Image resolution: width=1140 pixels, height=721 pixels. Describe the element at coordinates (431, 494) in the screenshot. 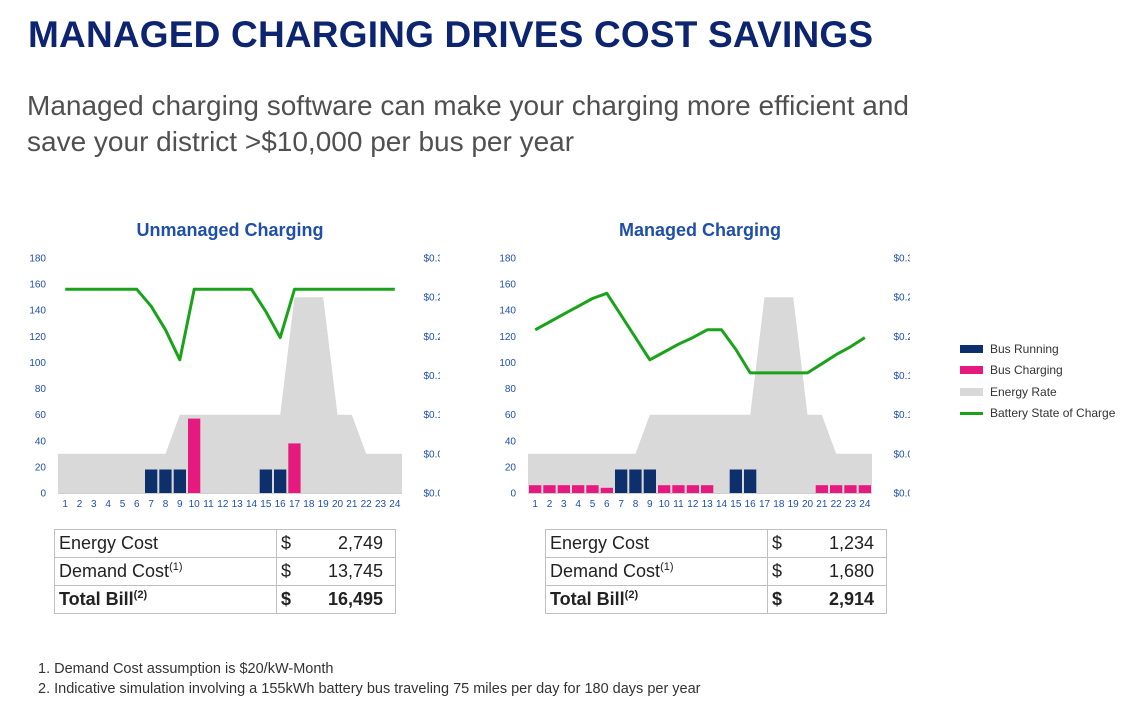

I see `y-right-tick-label: $0.00` at that location.